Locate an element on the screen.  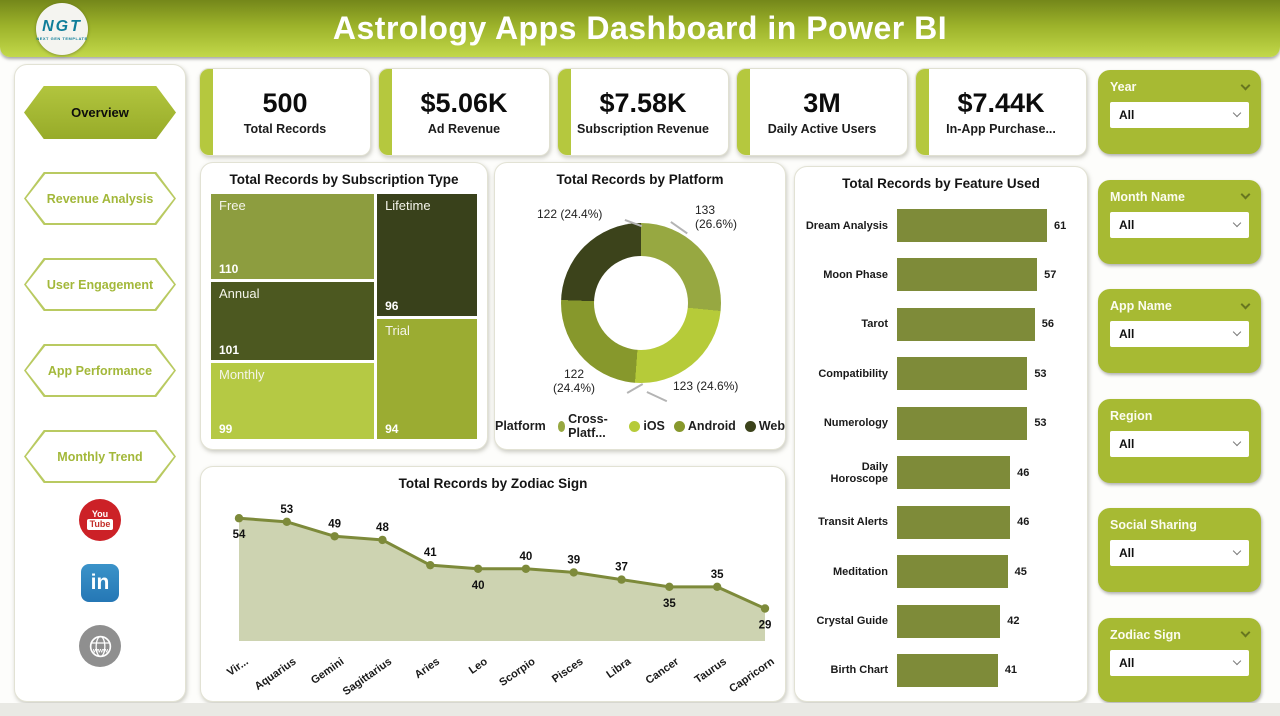
data-point-gemini is located at coordinates (334, 536).